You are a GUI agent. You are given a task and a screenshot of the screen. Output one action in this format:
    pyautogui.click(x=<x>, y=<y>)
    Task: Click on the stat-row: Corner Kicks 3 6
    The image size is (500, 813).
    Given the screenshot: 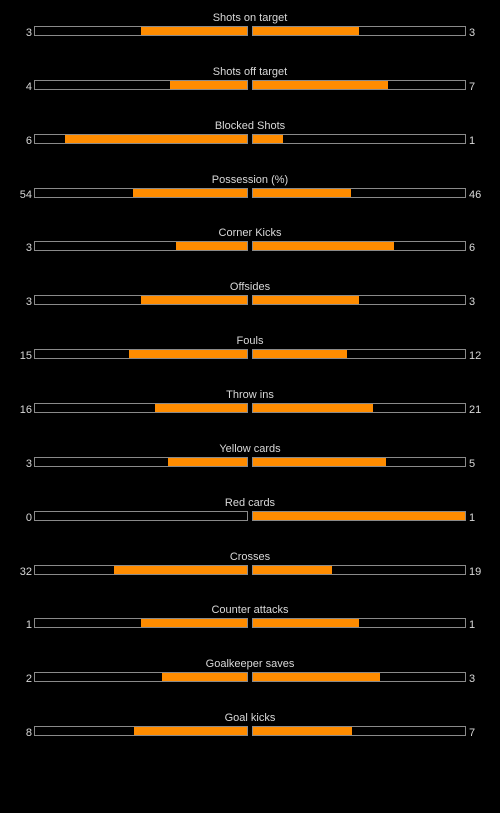 What is the action you would take?
    pyautogui.click(x=250, y=247)
    